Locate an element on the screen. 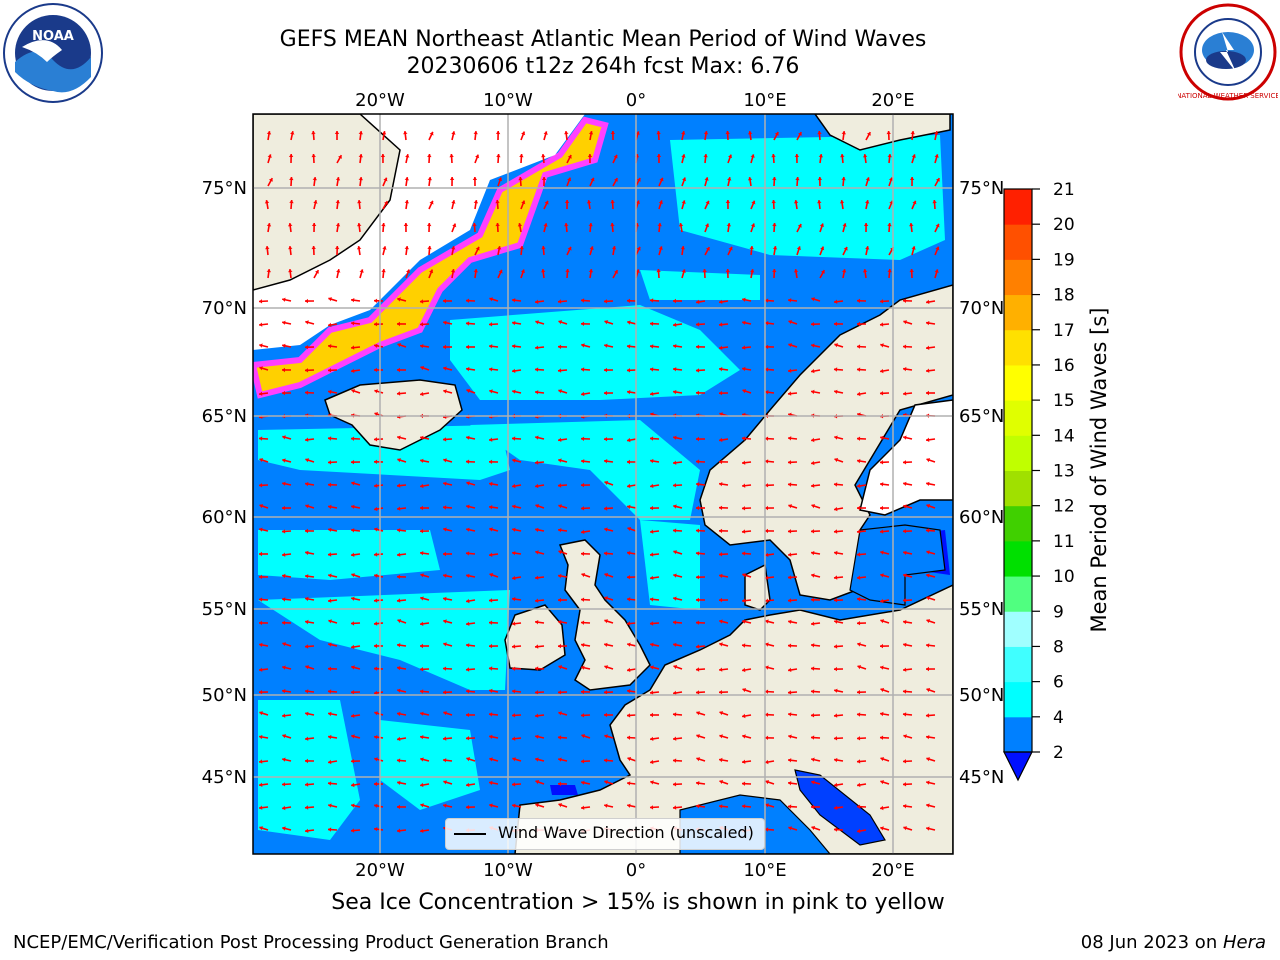 This screenshot has width=1280, height=960. colorbar-tick-label: 16 is located at coordinates (1064, 366).